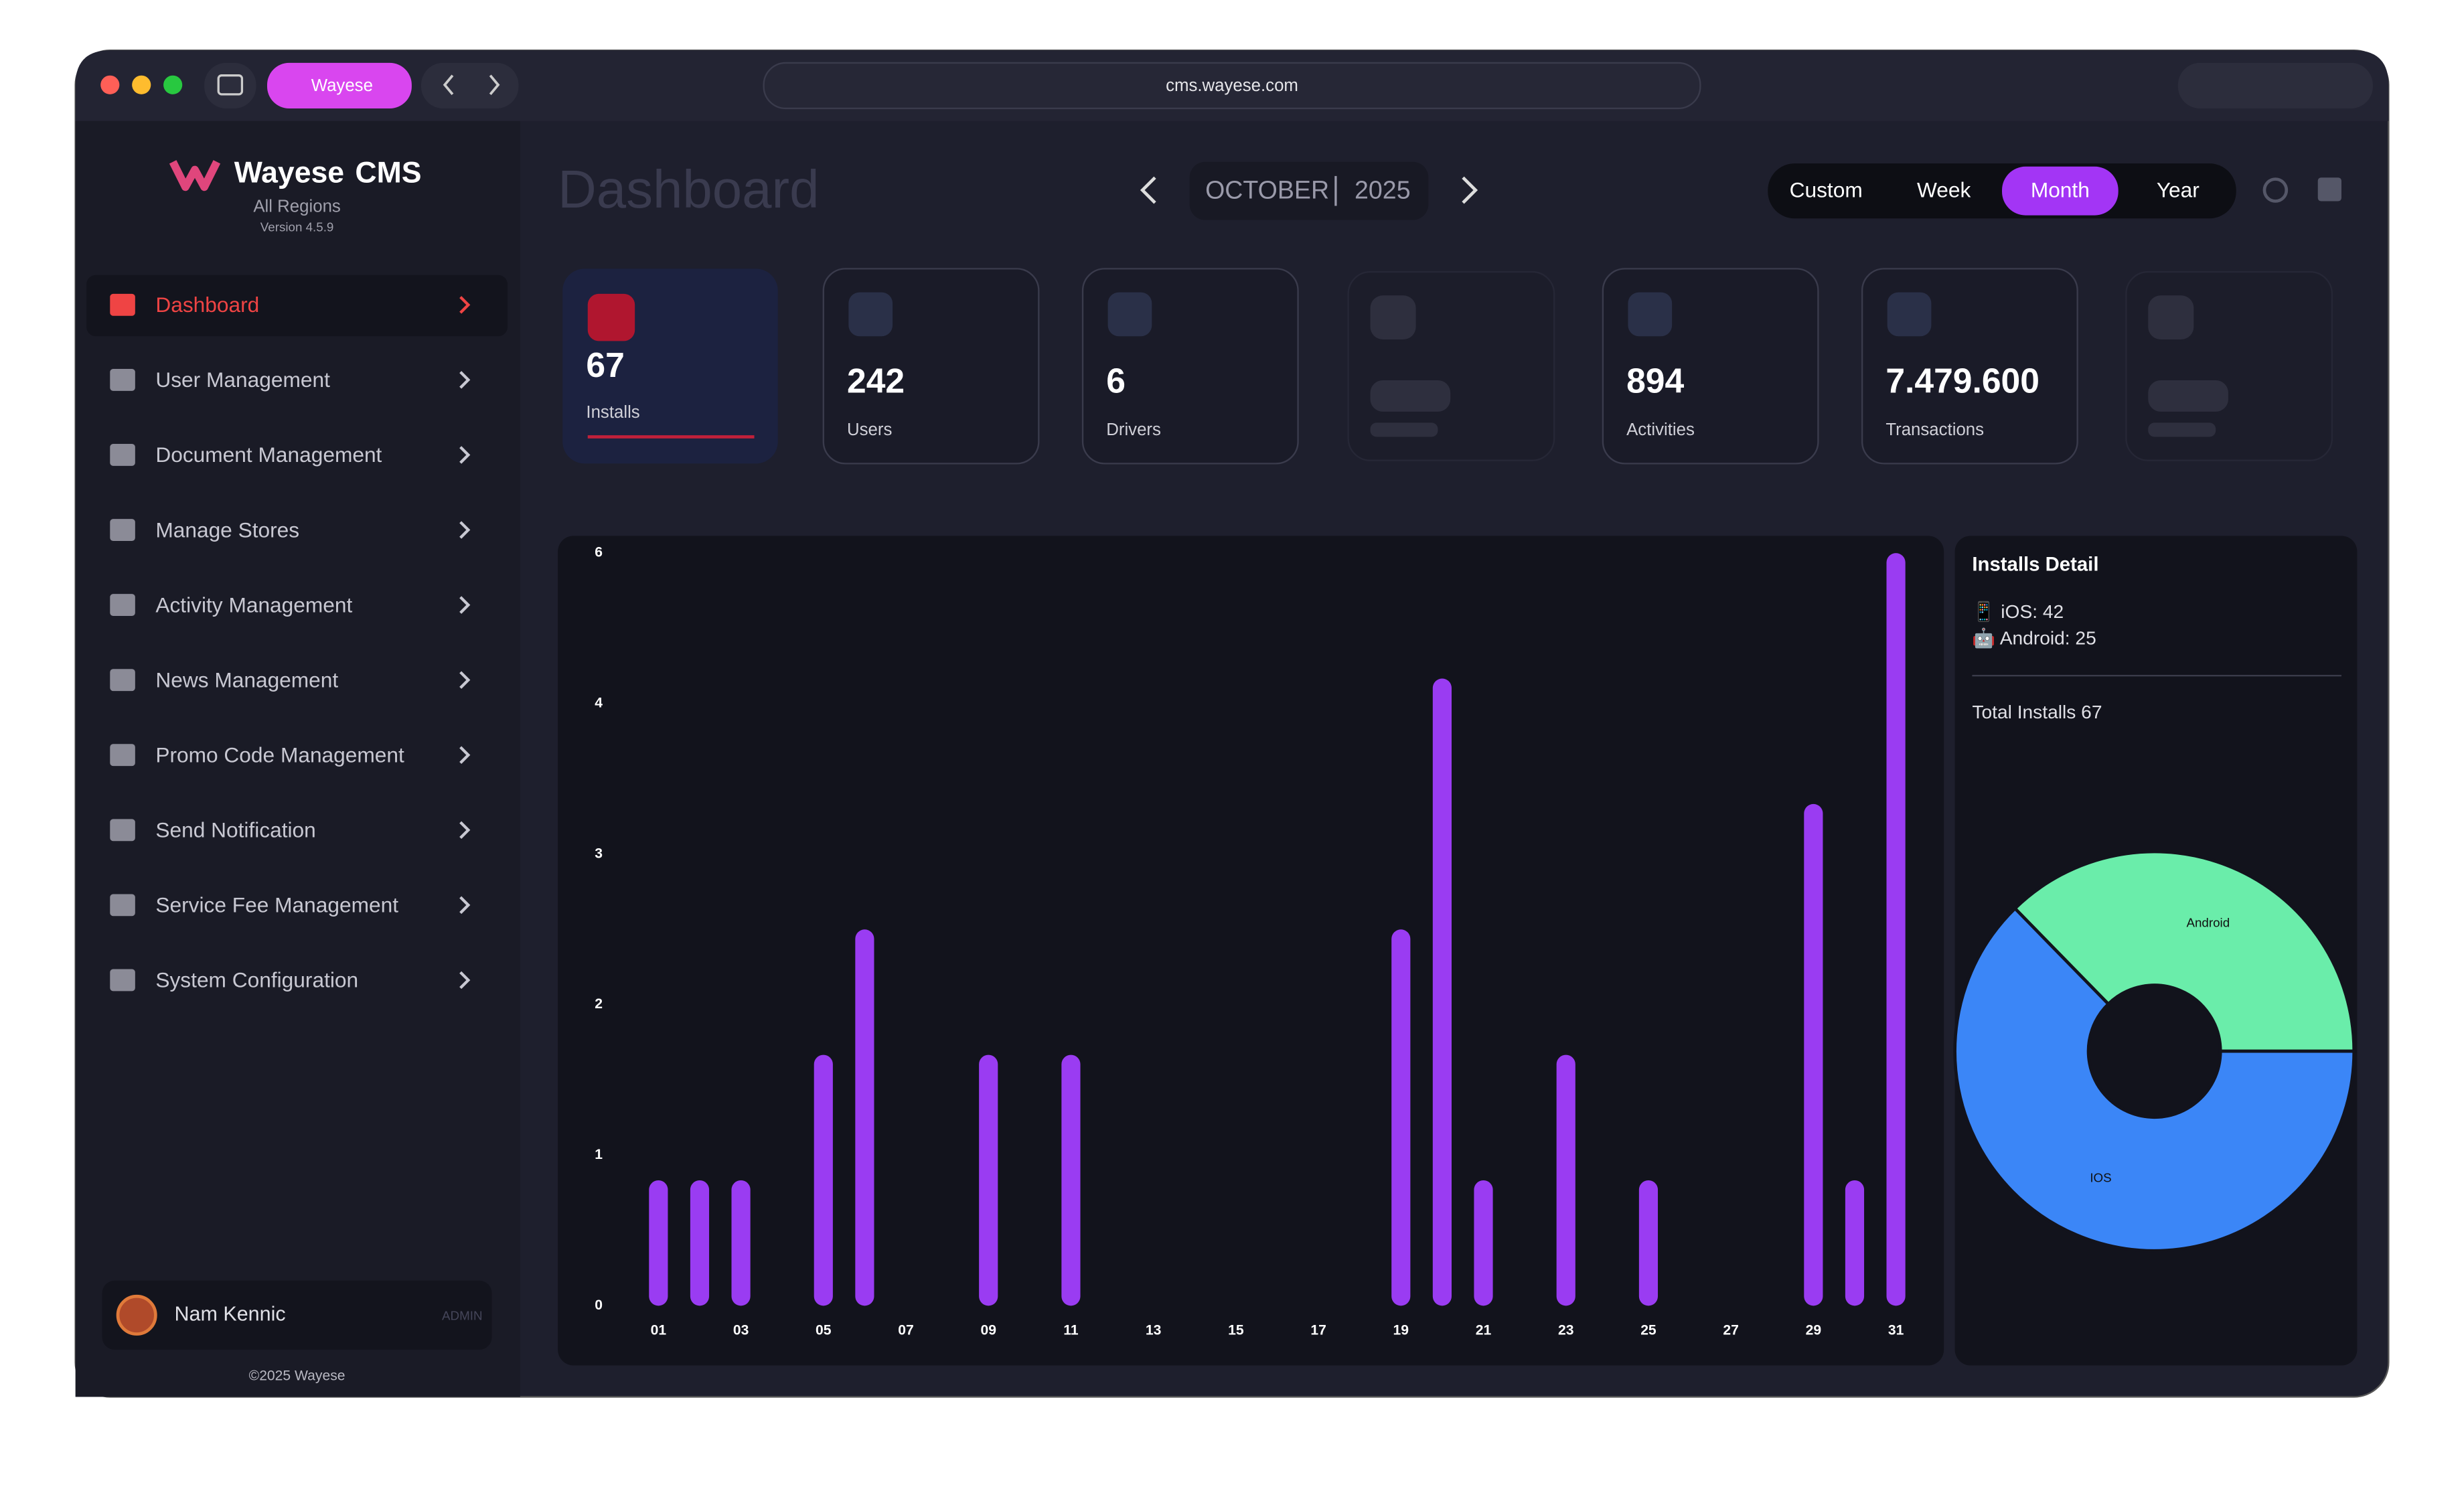 This screenshot has height=1497, width=2464. What do you see at coordinates (1484, 1330) in the screenshot?
I see `x-tick-label: 21` at bounding box center [1484, 1330].